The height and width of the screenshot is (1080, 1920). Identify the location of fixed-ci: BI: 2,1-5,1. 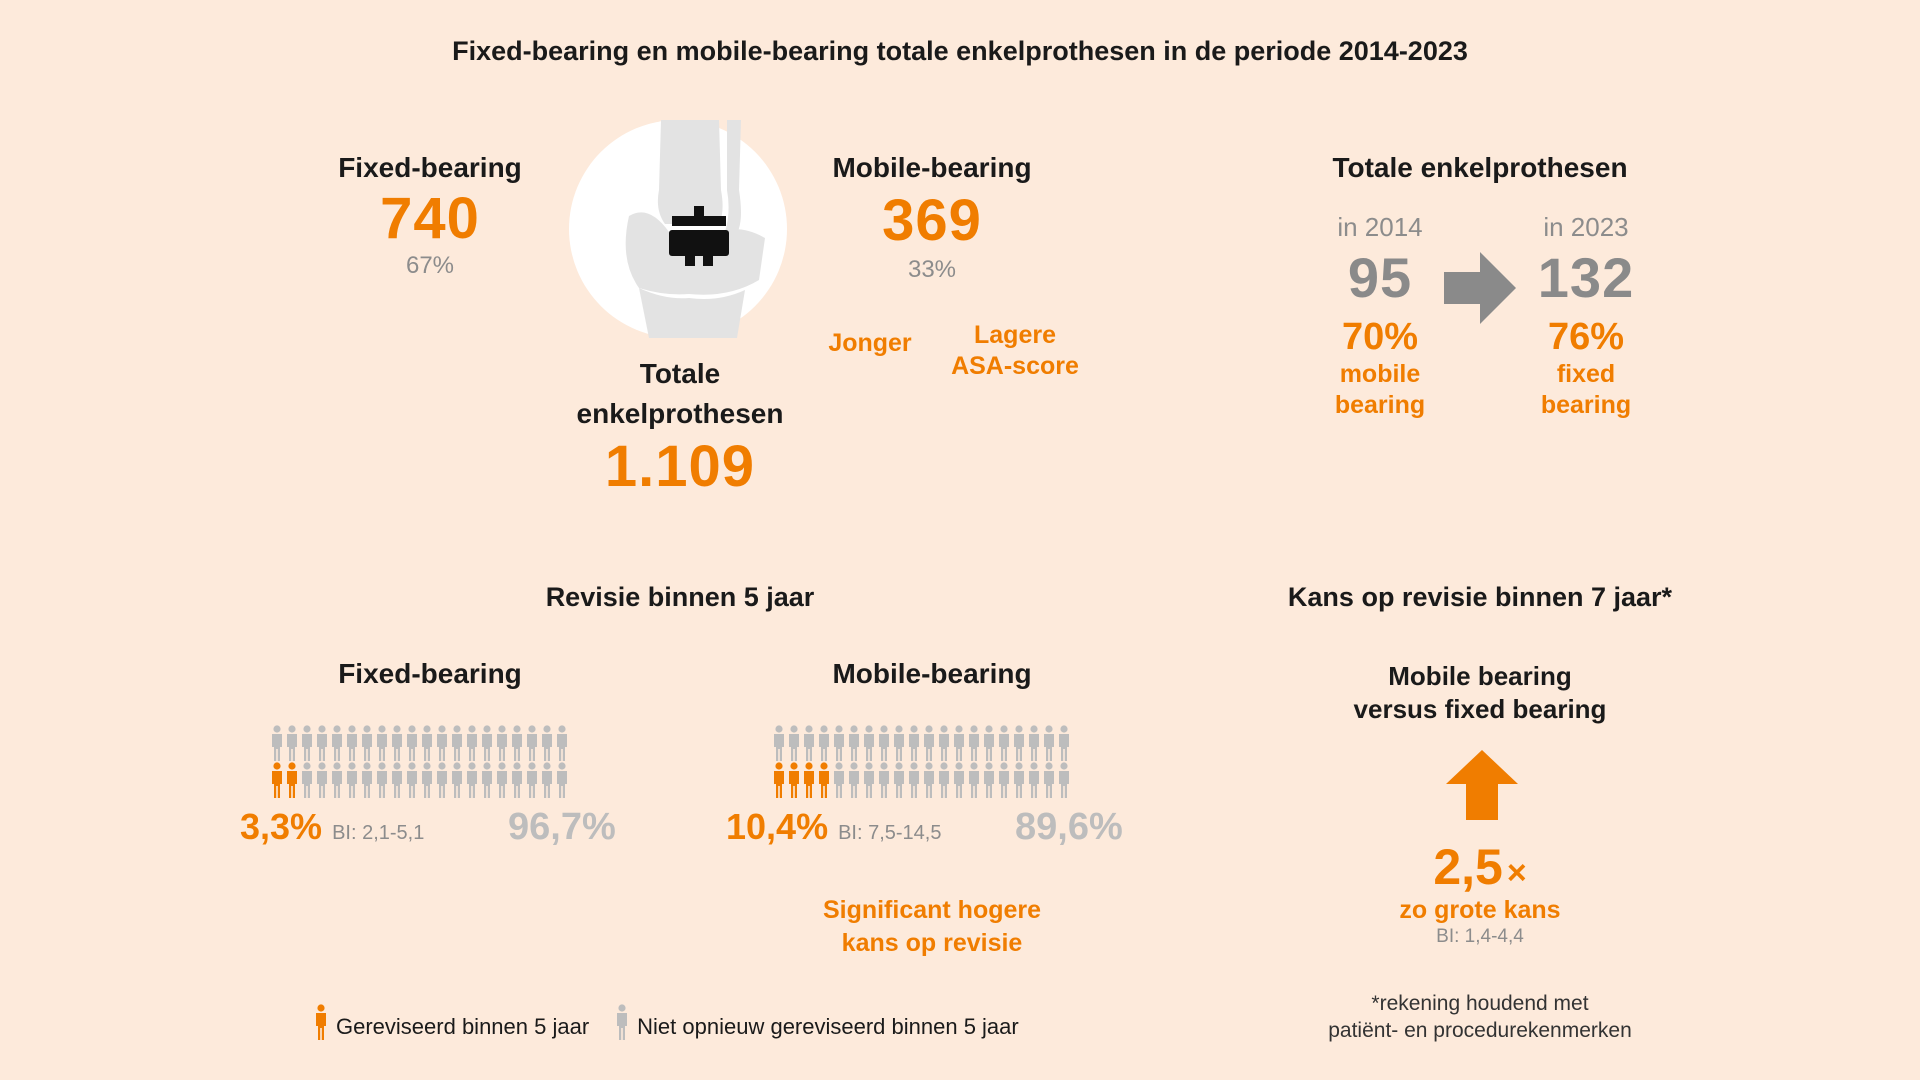
(378, 833).